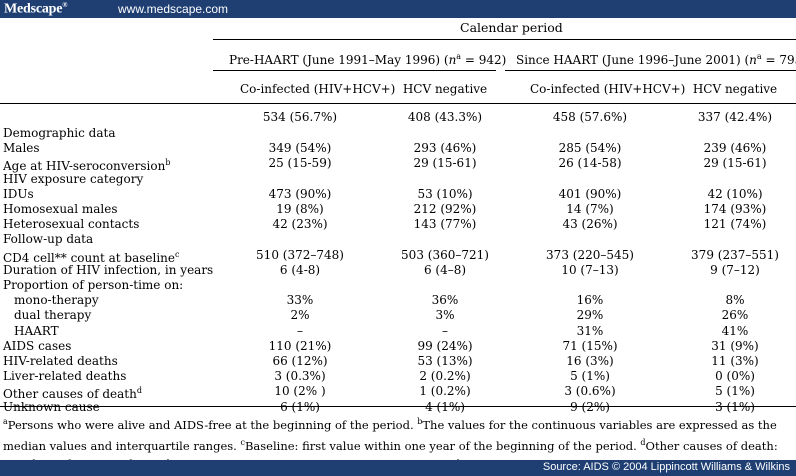  I want to click on rule-table-bottom, so click(398, 406).